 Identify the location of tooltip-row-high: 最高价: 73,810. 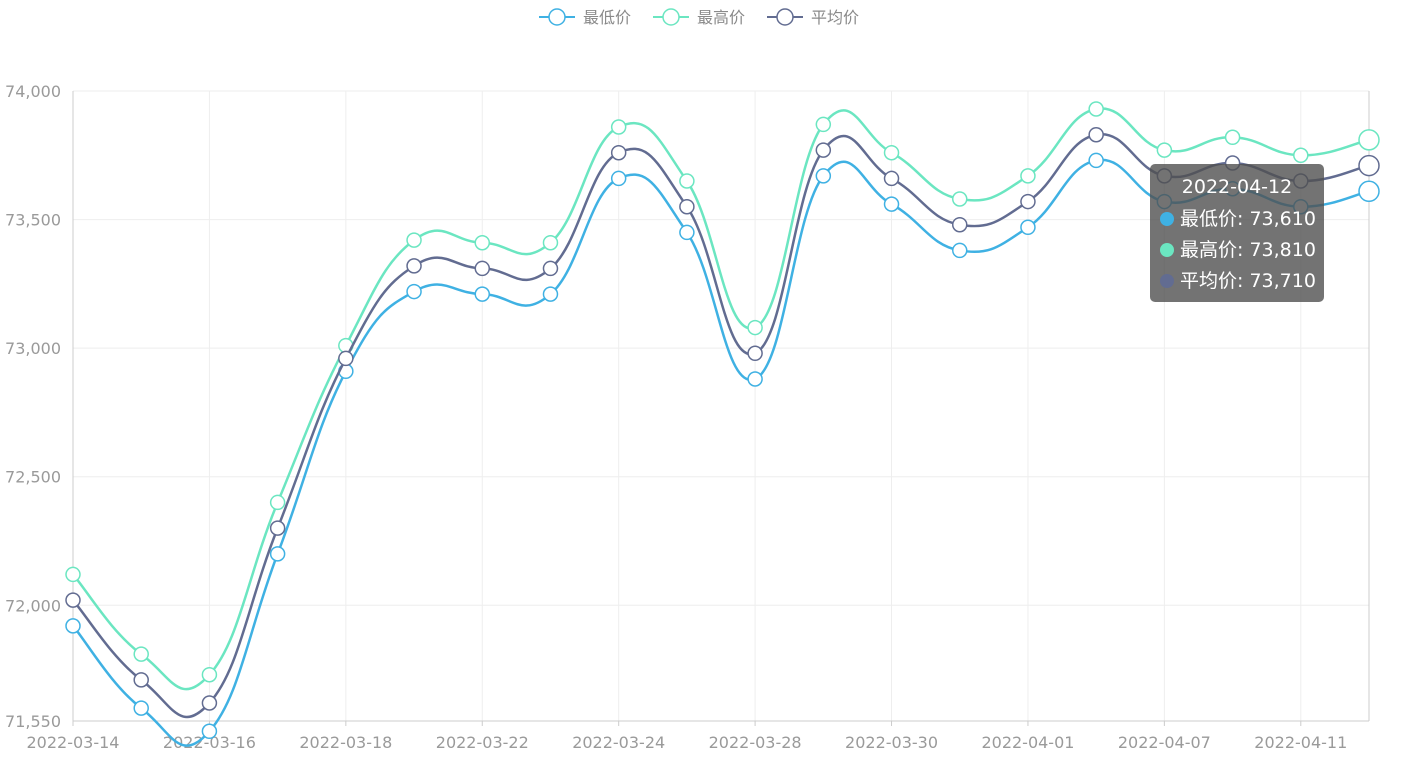
(1238, 250).